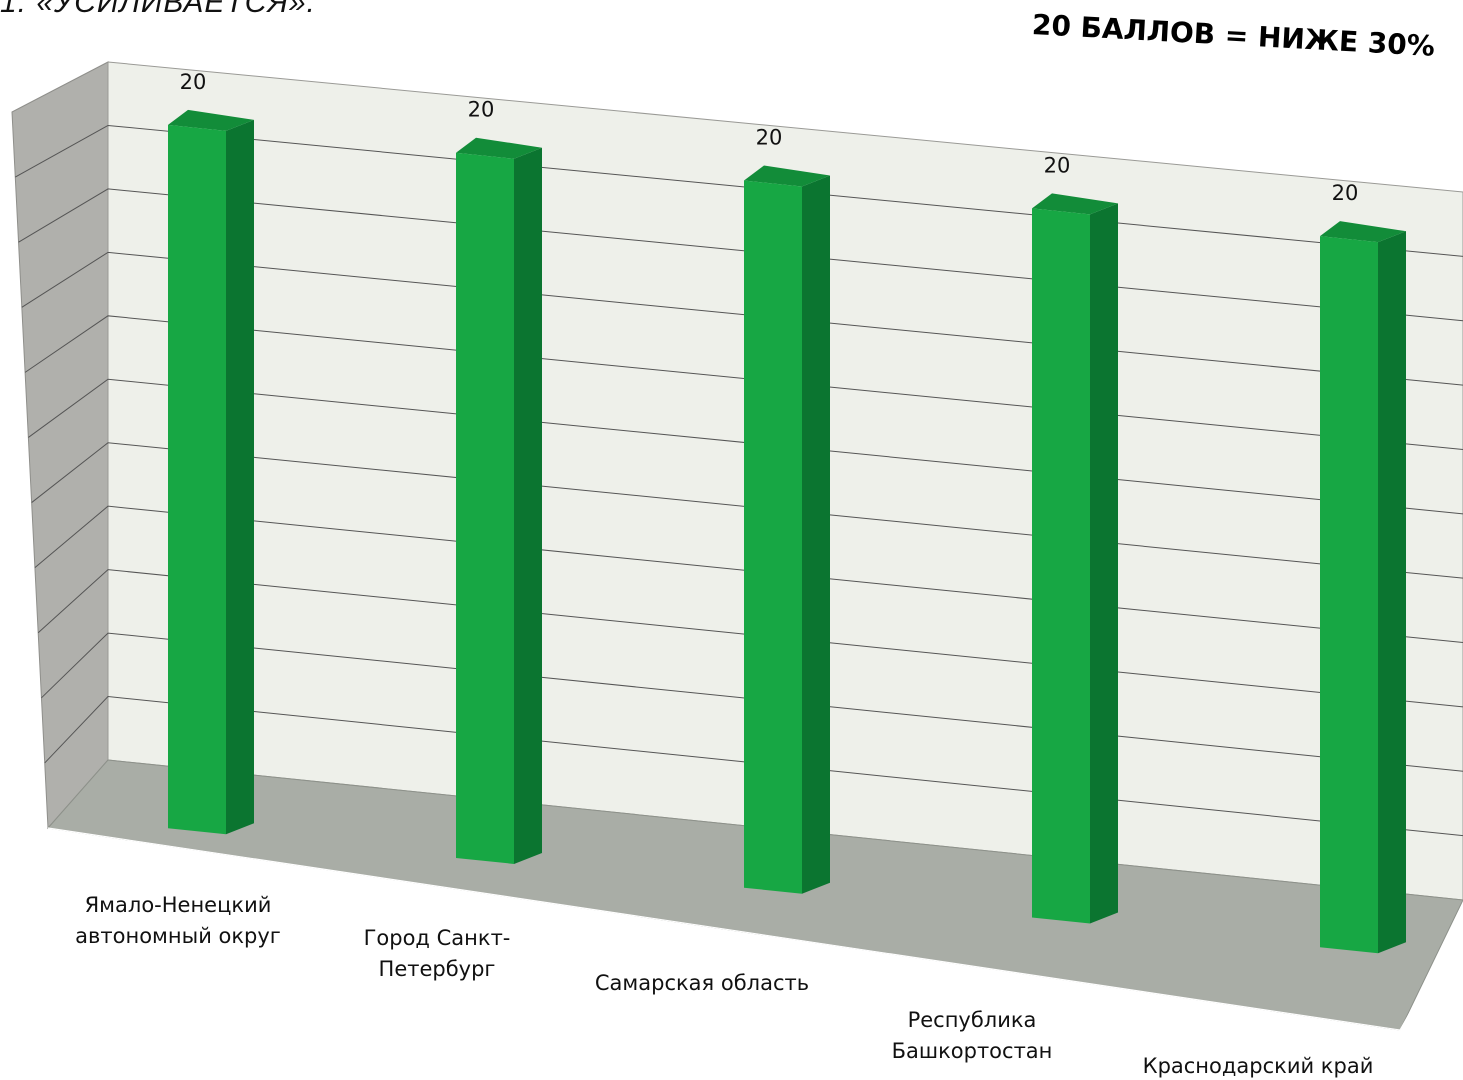 The height and width of the screenshot is (1080, 1463). I want to click on category-label: Республика Башкортостан, so click(972, 1035).